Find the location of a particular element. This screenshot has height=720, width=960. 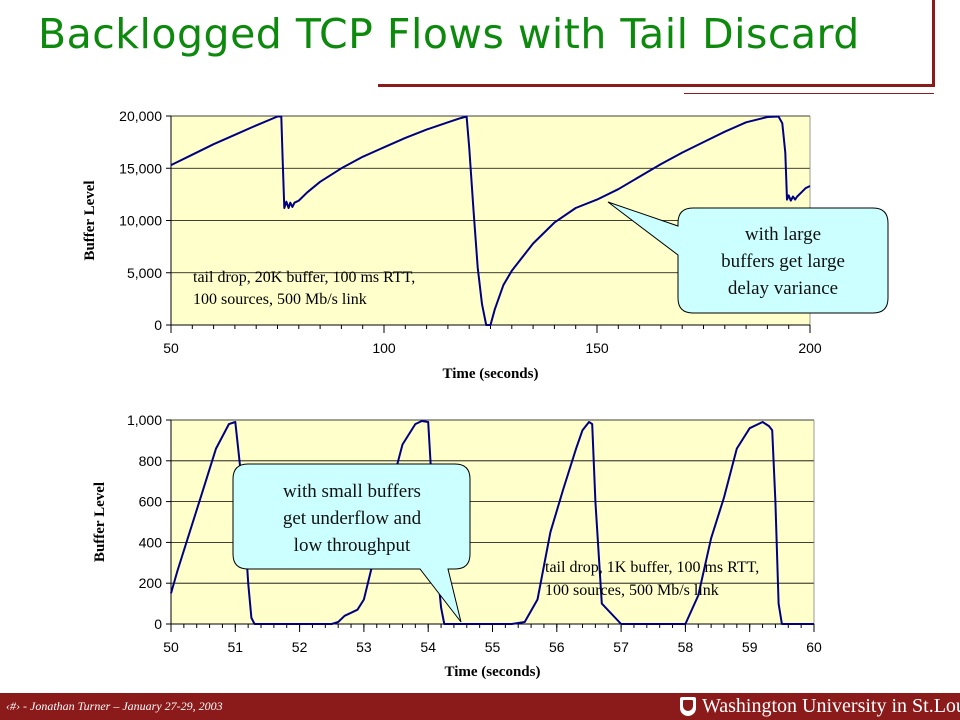

bottom-x-tick-label: 59 is located at coordinates (750, 647).